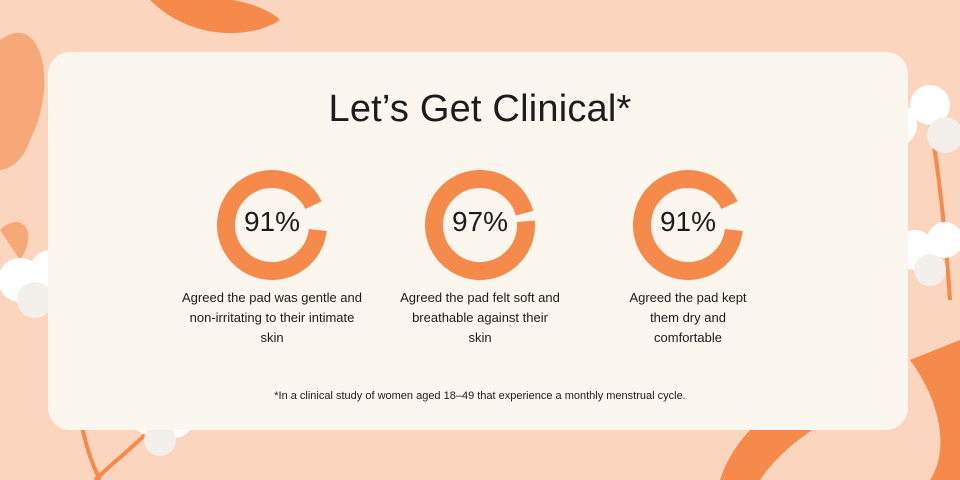 This screenshot has width=960, height=480. I want to click on progress-ring: 97%, so click(480, 225).